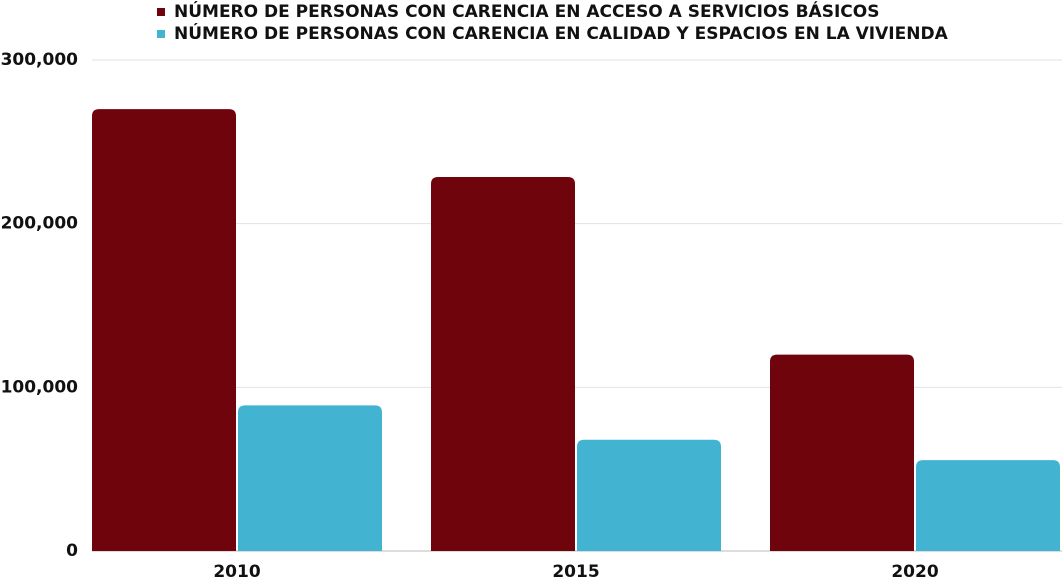 Image resolution: width=1062 pixels, height=584 pixels. Describe the element at coordinates (914, 572) in the screenshot. I see `x-tick-label: 2020` at that location.